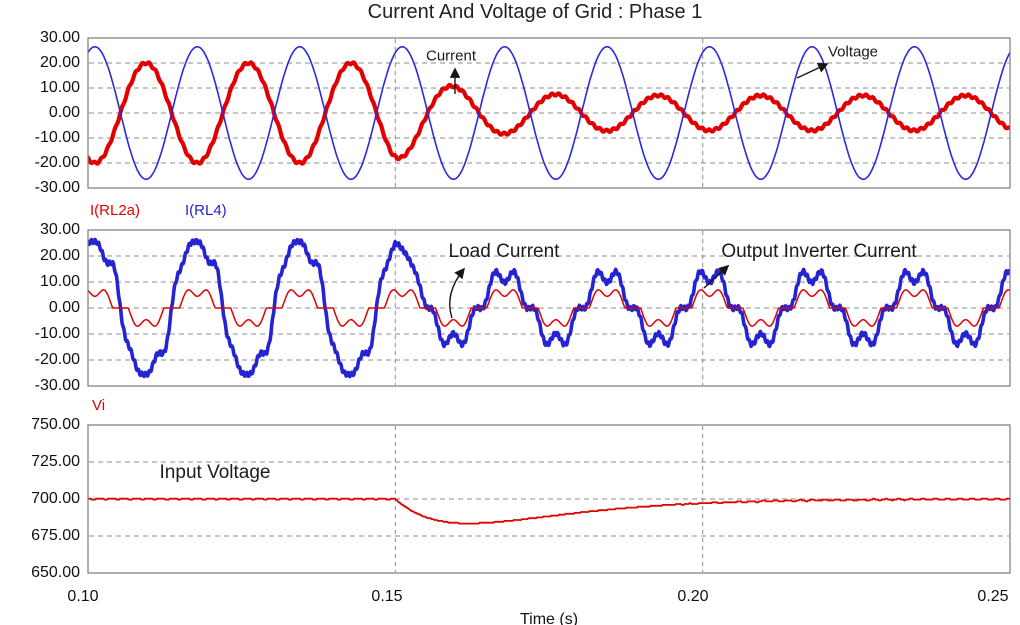 The image size is (1020, 625). I want to click on legend-i-rl2a-: I(RL2a), so click(115, 210).